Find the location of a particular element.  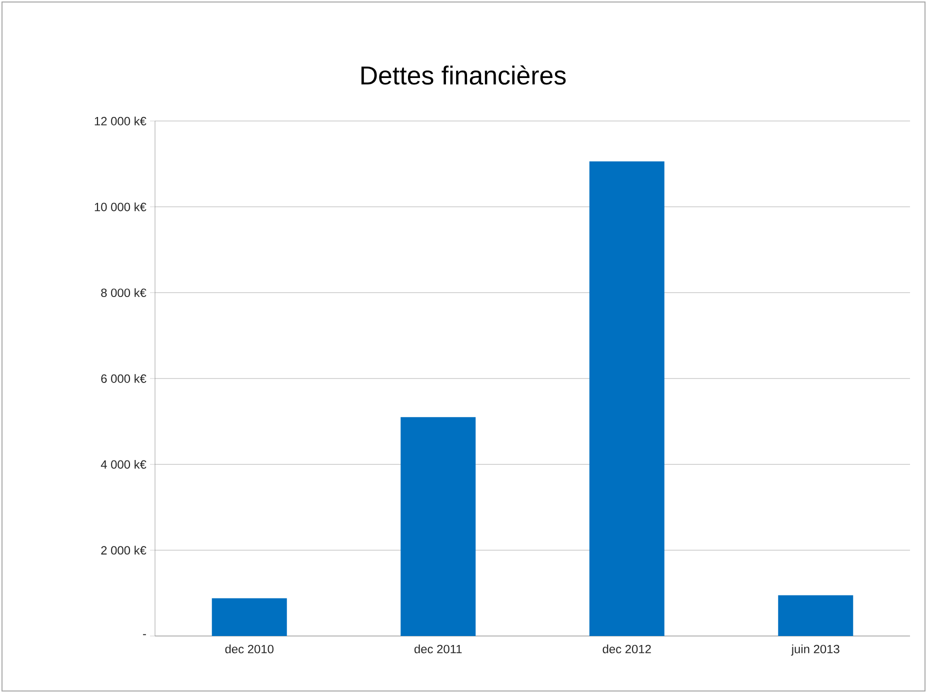

y-tick-label: 2 000 k€ is located at coordinates (123, 550).